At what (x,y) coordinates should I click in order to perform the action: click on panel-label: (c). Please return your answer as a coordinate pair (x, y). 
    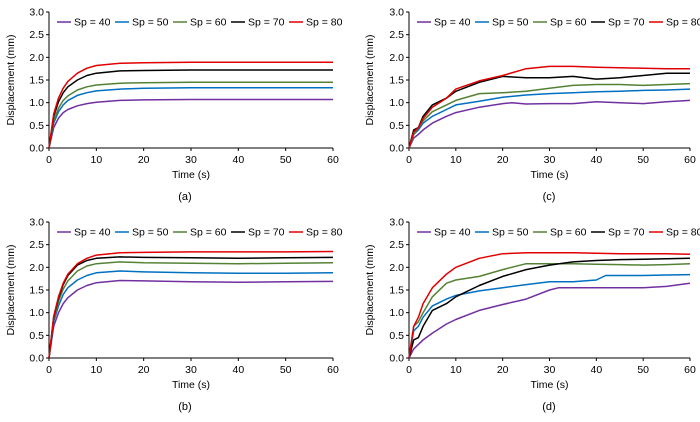
    Looking at the image, I should click on (549, 197).